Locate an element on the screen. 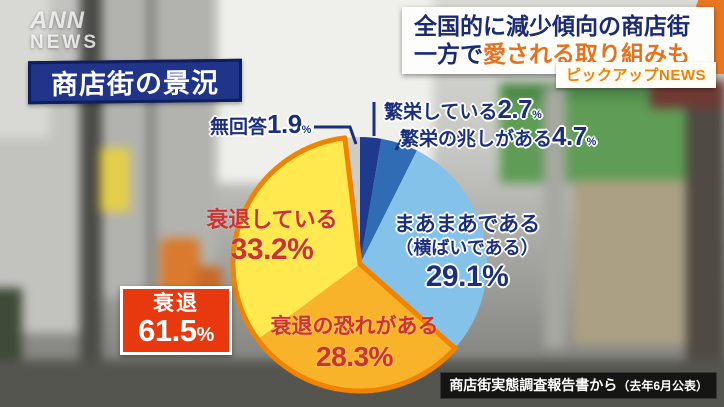  label-thriving: 繁栄している2.7% is located at coordinates (463, 109).